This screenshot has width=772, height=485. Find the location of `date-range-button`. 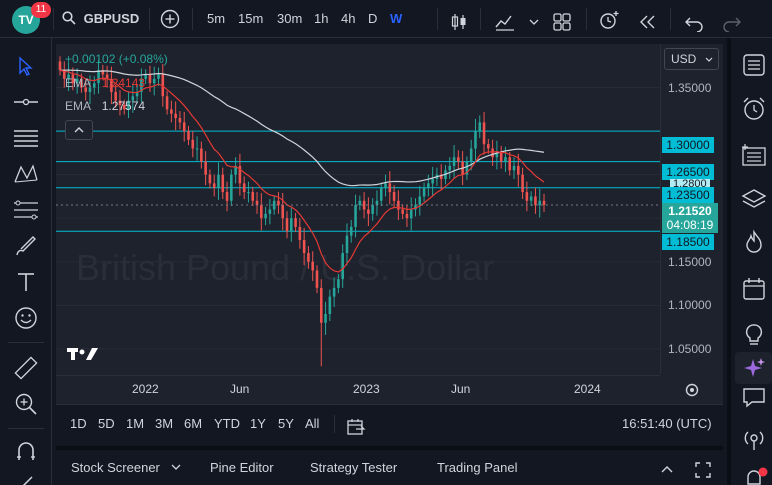

date-range-button is located at coordinates (356, 424).